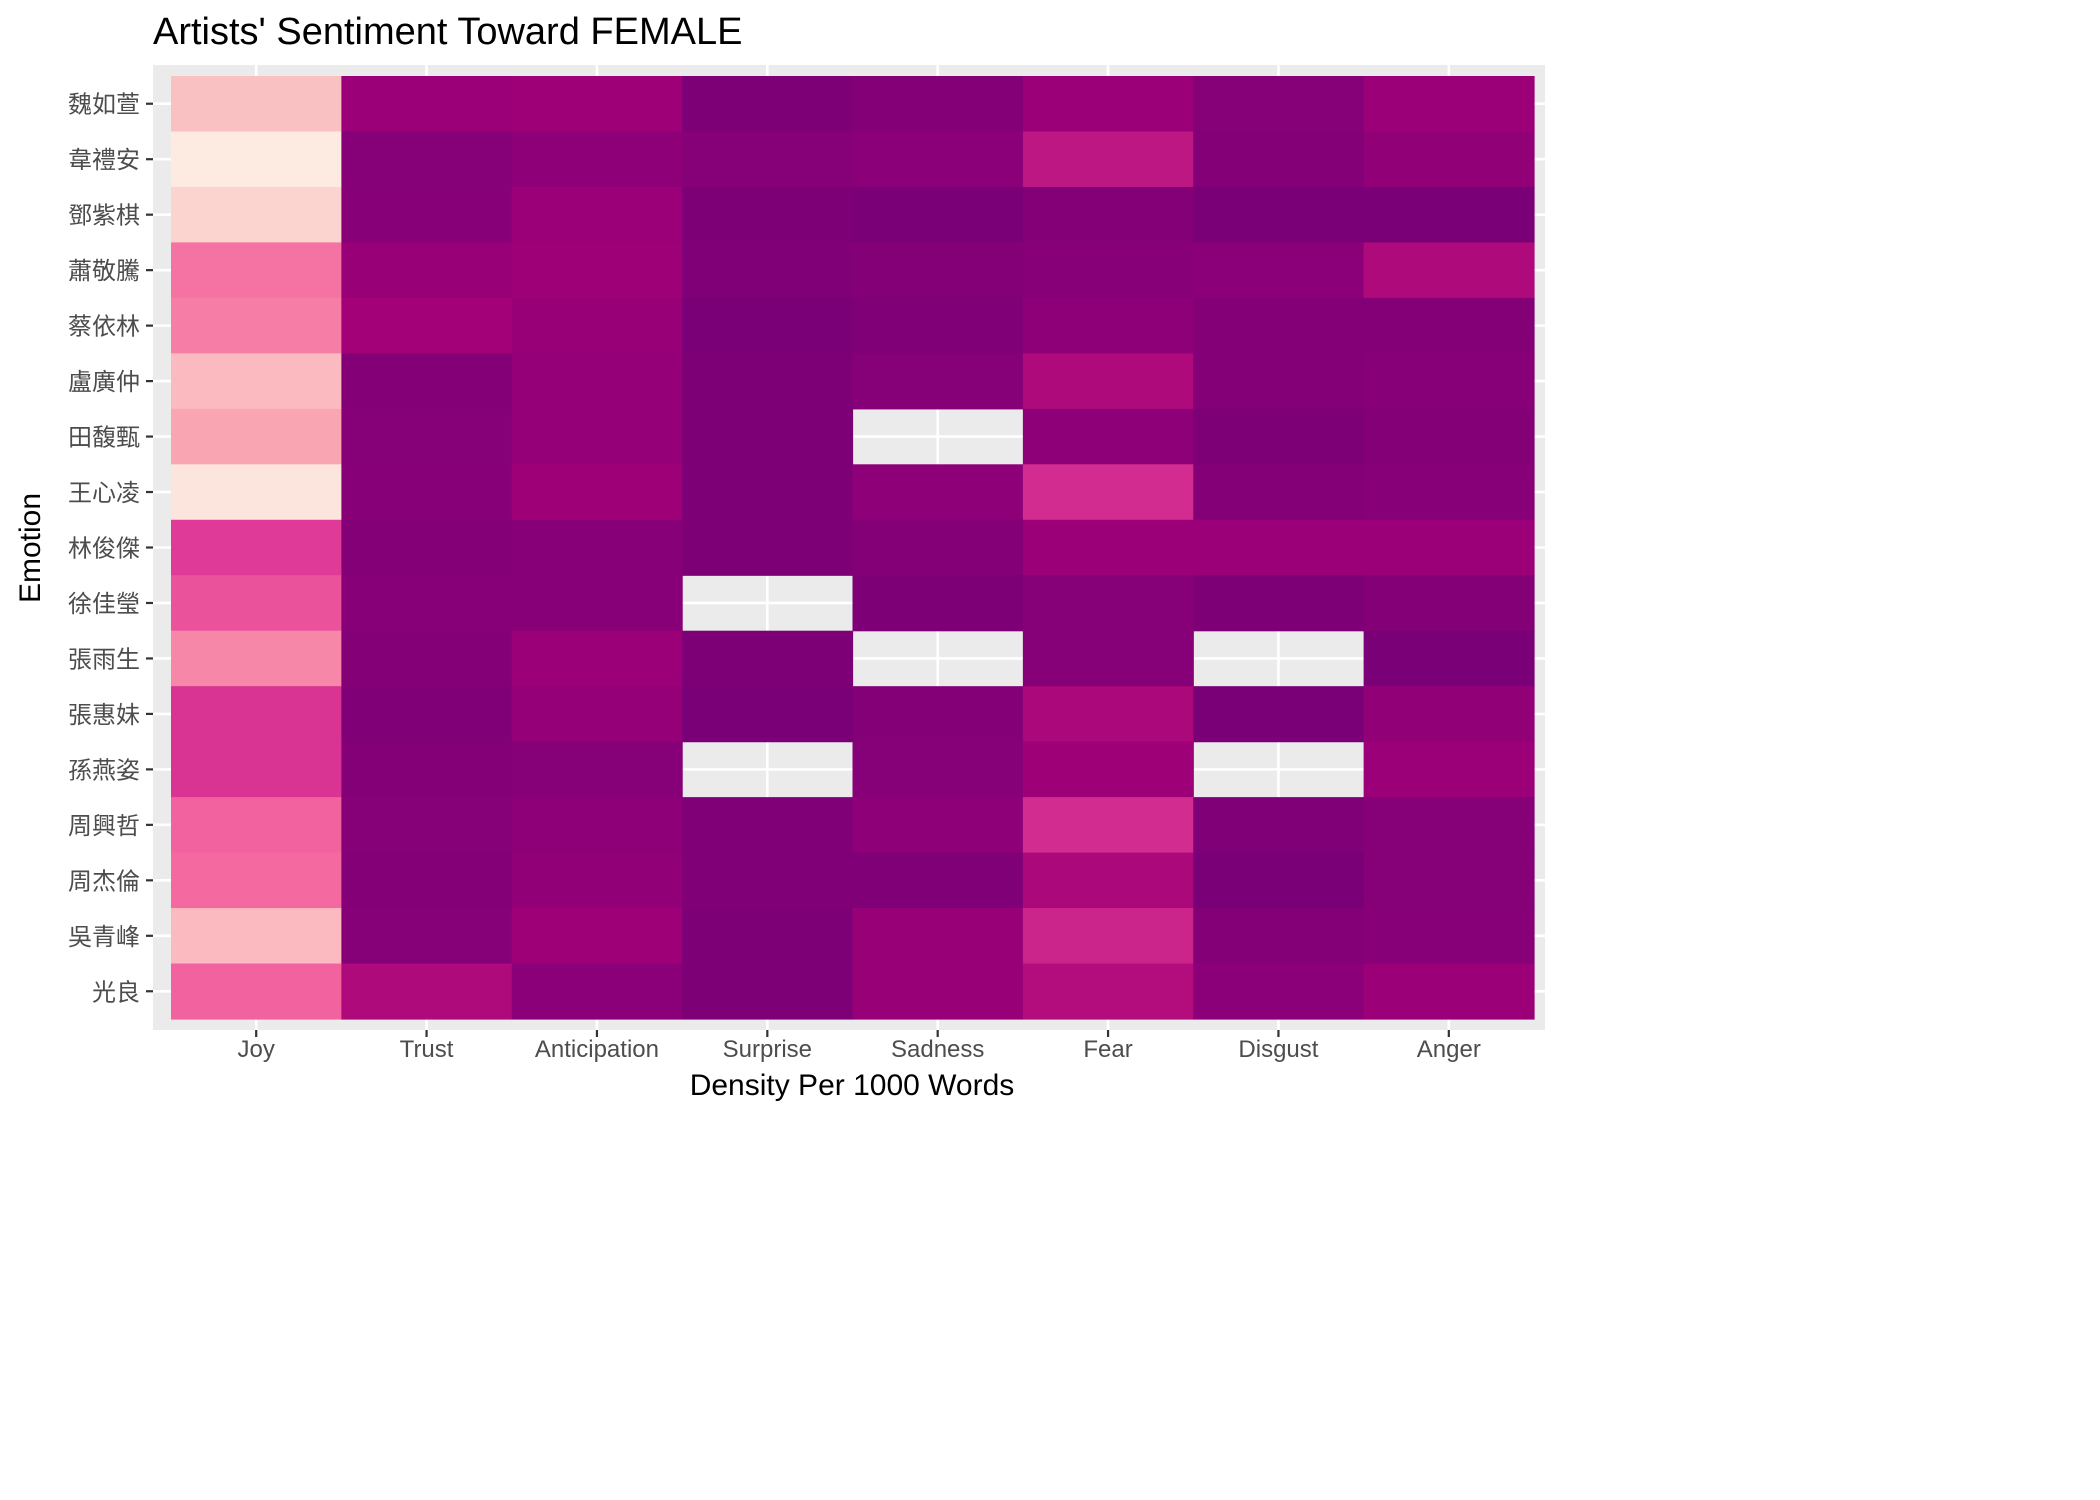  Describe the element at coordinates (937, 1049) in the screenshot. I see `x-tick-label: Sadness` at that location.